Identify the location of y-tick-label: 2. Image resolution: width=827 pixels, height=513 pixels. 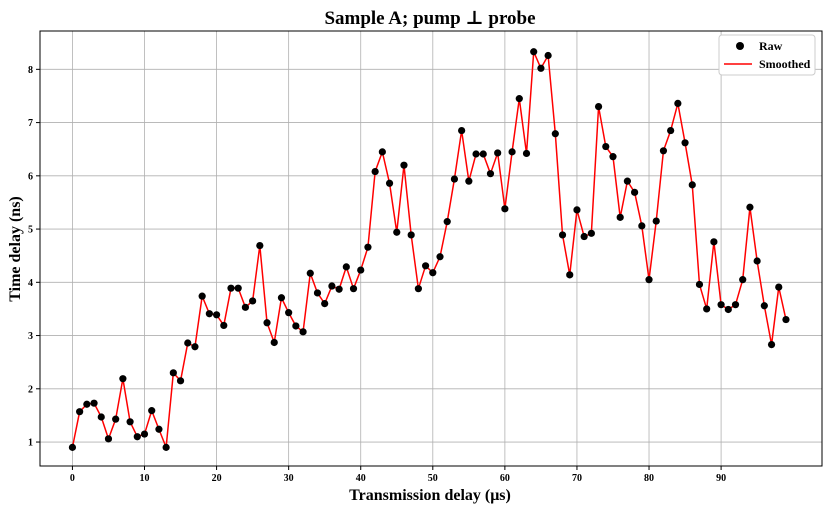
(30, 389).